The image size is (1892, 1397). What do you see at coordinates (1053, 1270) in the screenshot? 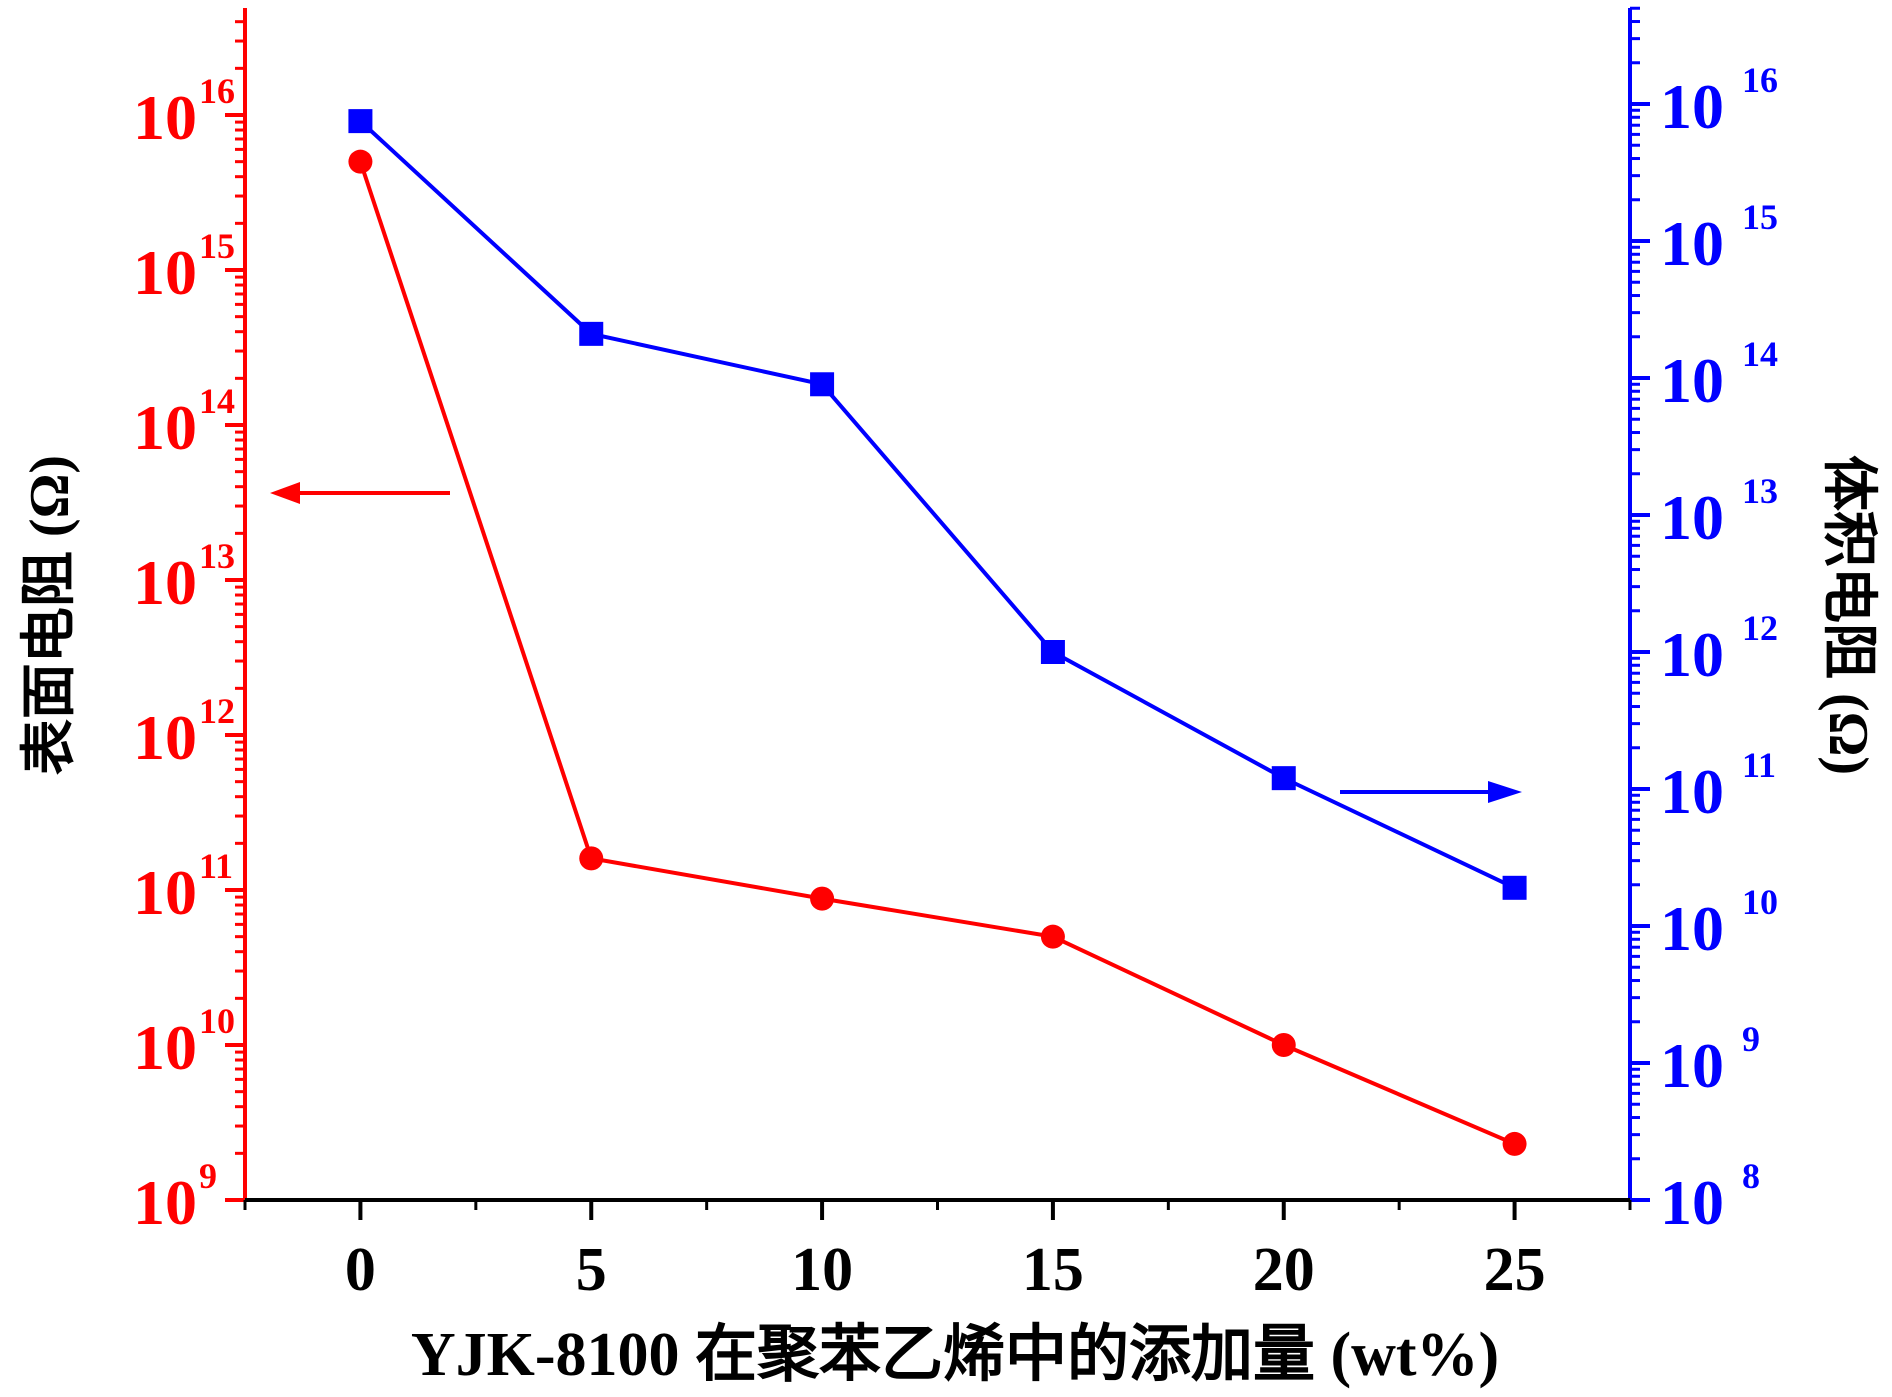
I see `x-tick-label: 15` at bounding box center [1053, 1270].